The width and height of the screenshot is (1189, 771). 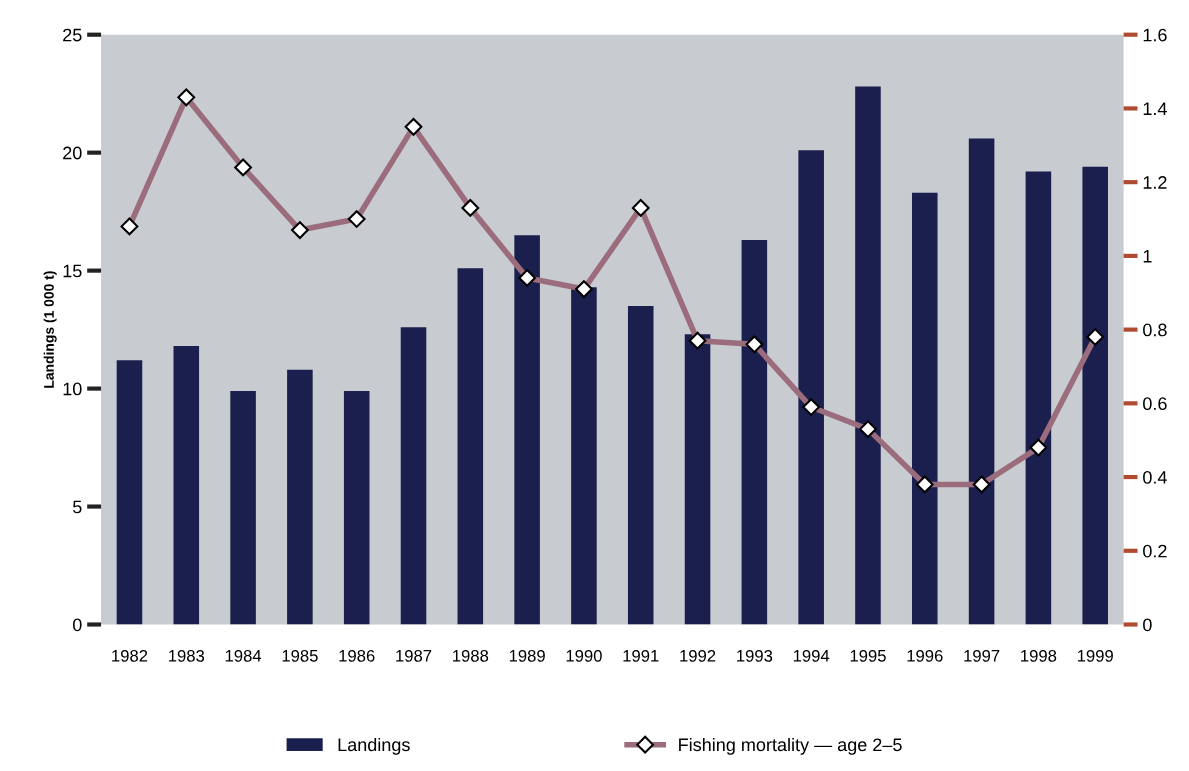 I want to click on y-tick-label: 25, so click(x=72, y=35).